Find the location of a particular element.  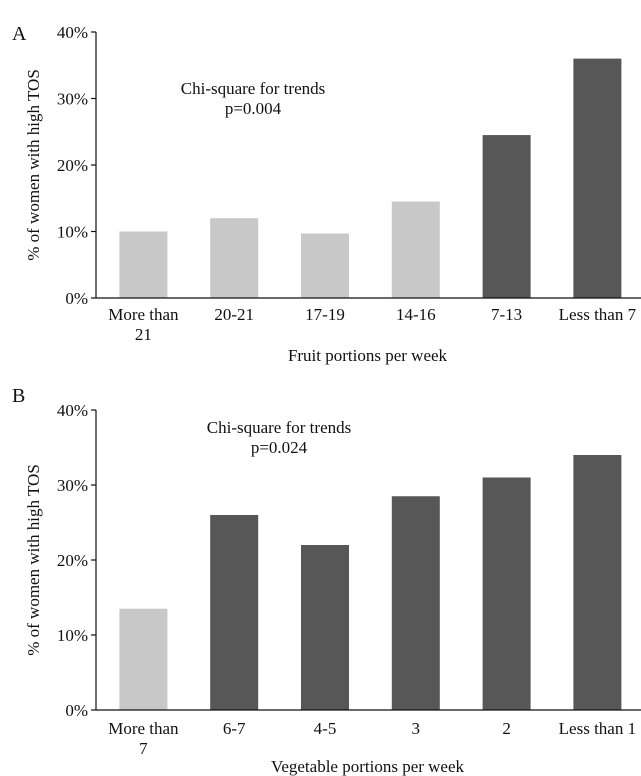

x-tick-label: 4-5 is located at coordinates (325, 728).